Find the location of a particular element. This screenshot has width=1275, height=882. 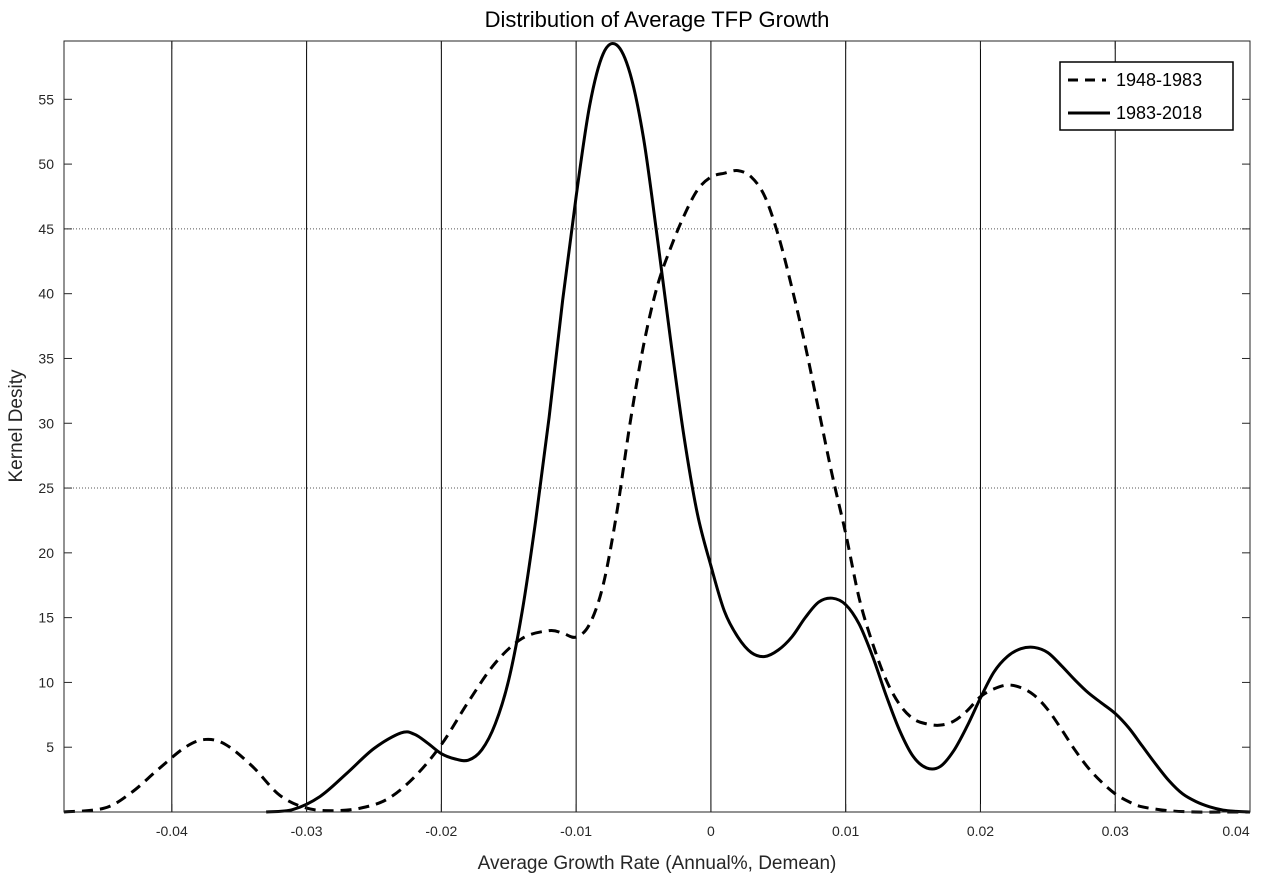

x-tick-label: -0.02 is located at coordinates (441, 831).